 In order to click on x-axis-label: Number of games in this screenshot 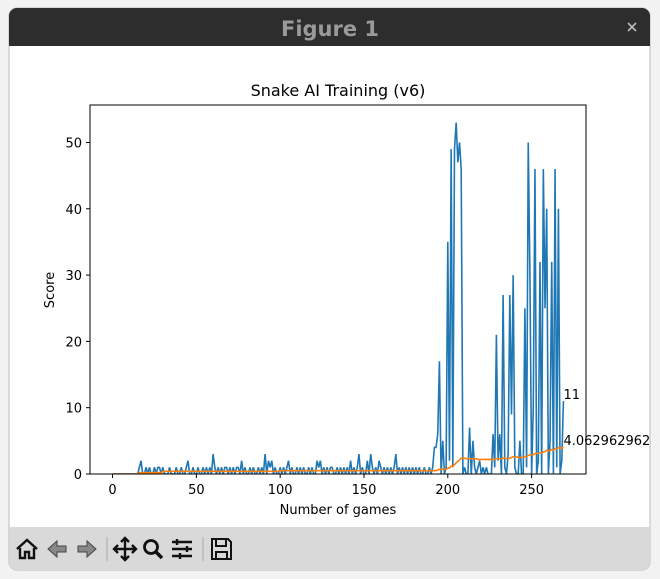, I will do `click(338, 510)`.